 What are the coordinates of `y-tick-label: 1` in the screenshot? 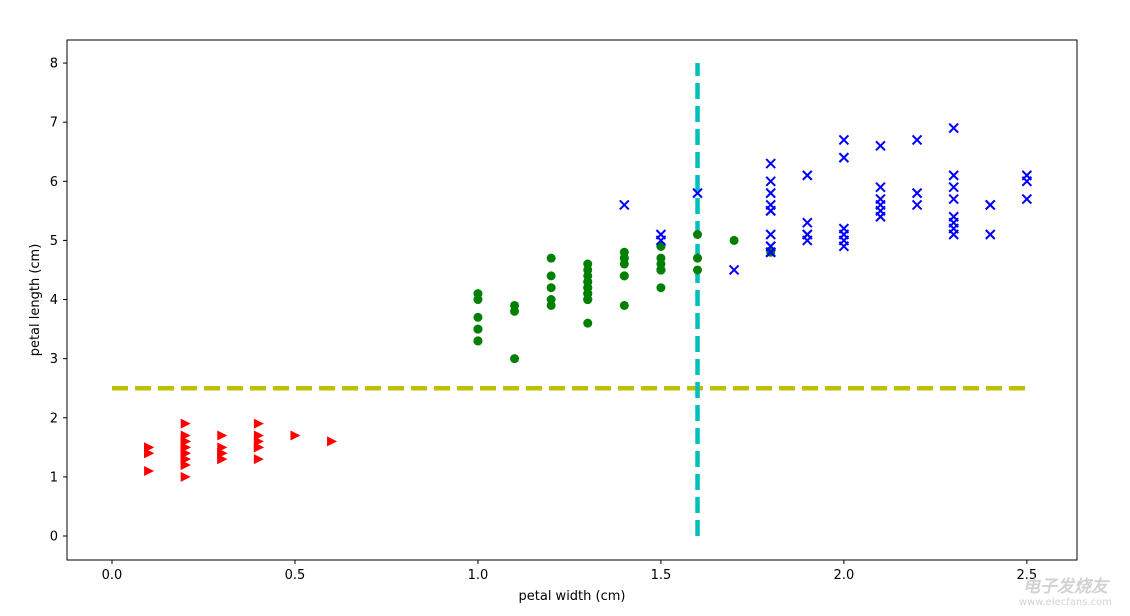 It's located at (54, 477).